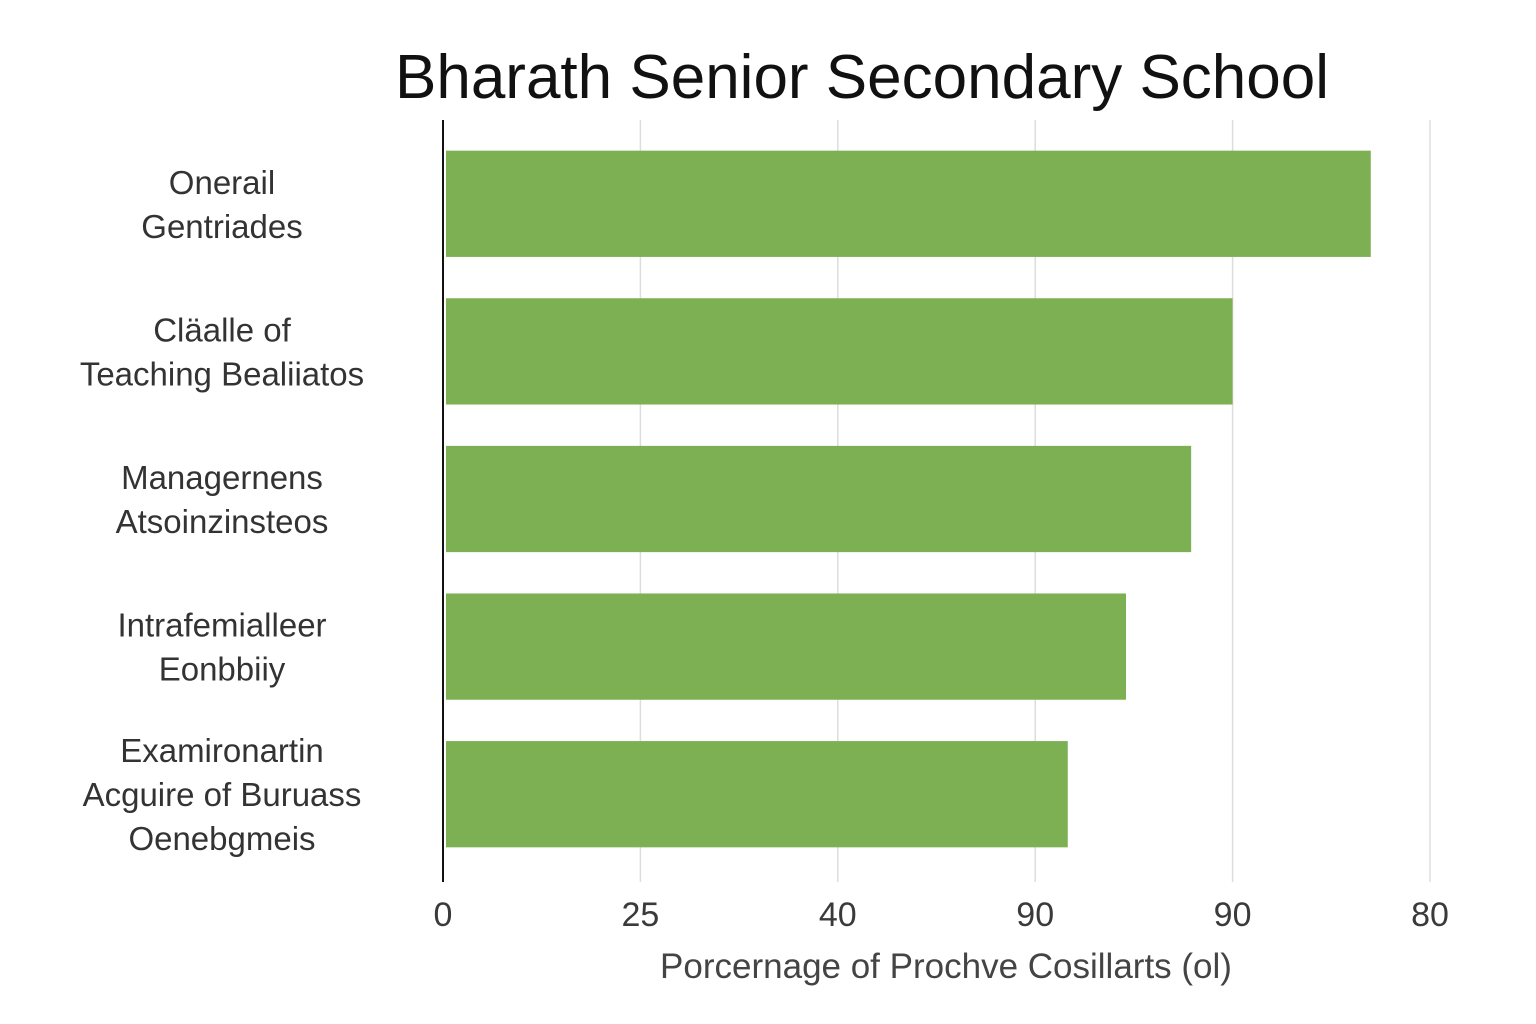  Describe the element at coordinates (221, 647) in the screenshot. I see `category-label: Intrafemialleer Eonbbiiy` at that location.